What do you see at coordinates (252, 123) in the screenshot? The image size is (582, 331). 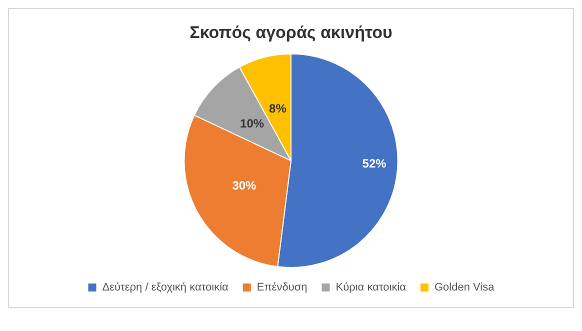 I see `data-label: 10%` at bounding box center [252, 123].